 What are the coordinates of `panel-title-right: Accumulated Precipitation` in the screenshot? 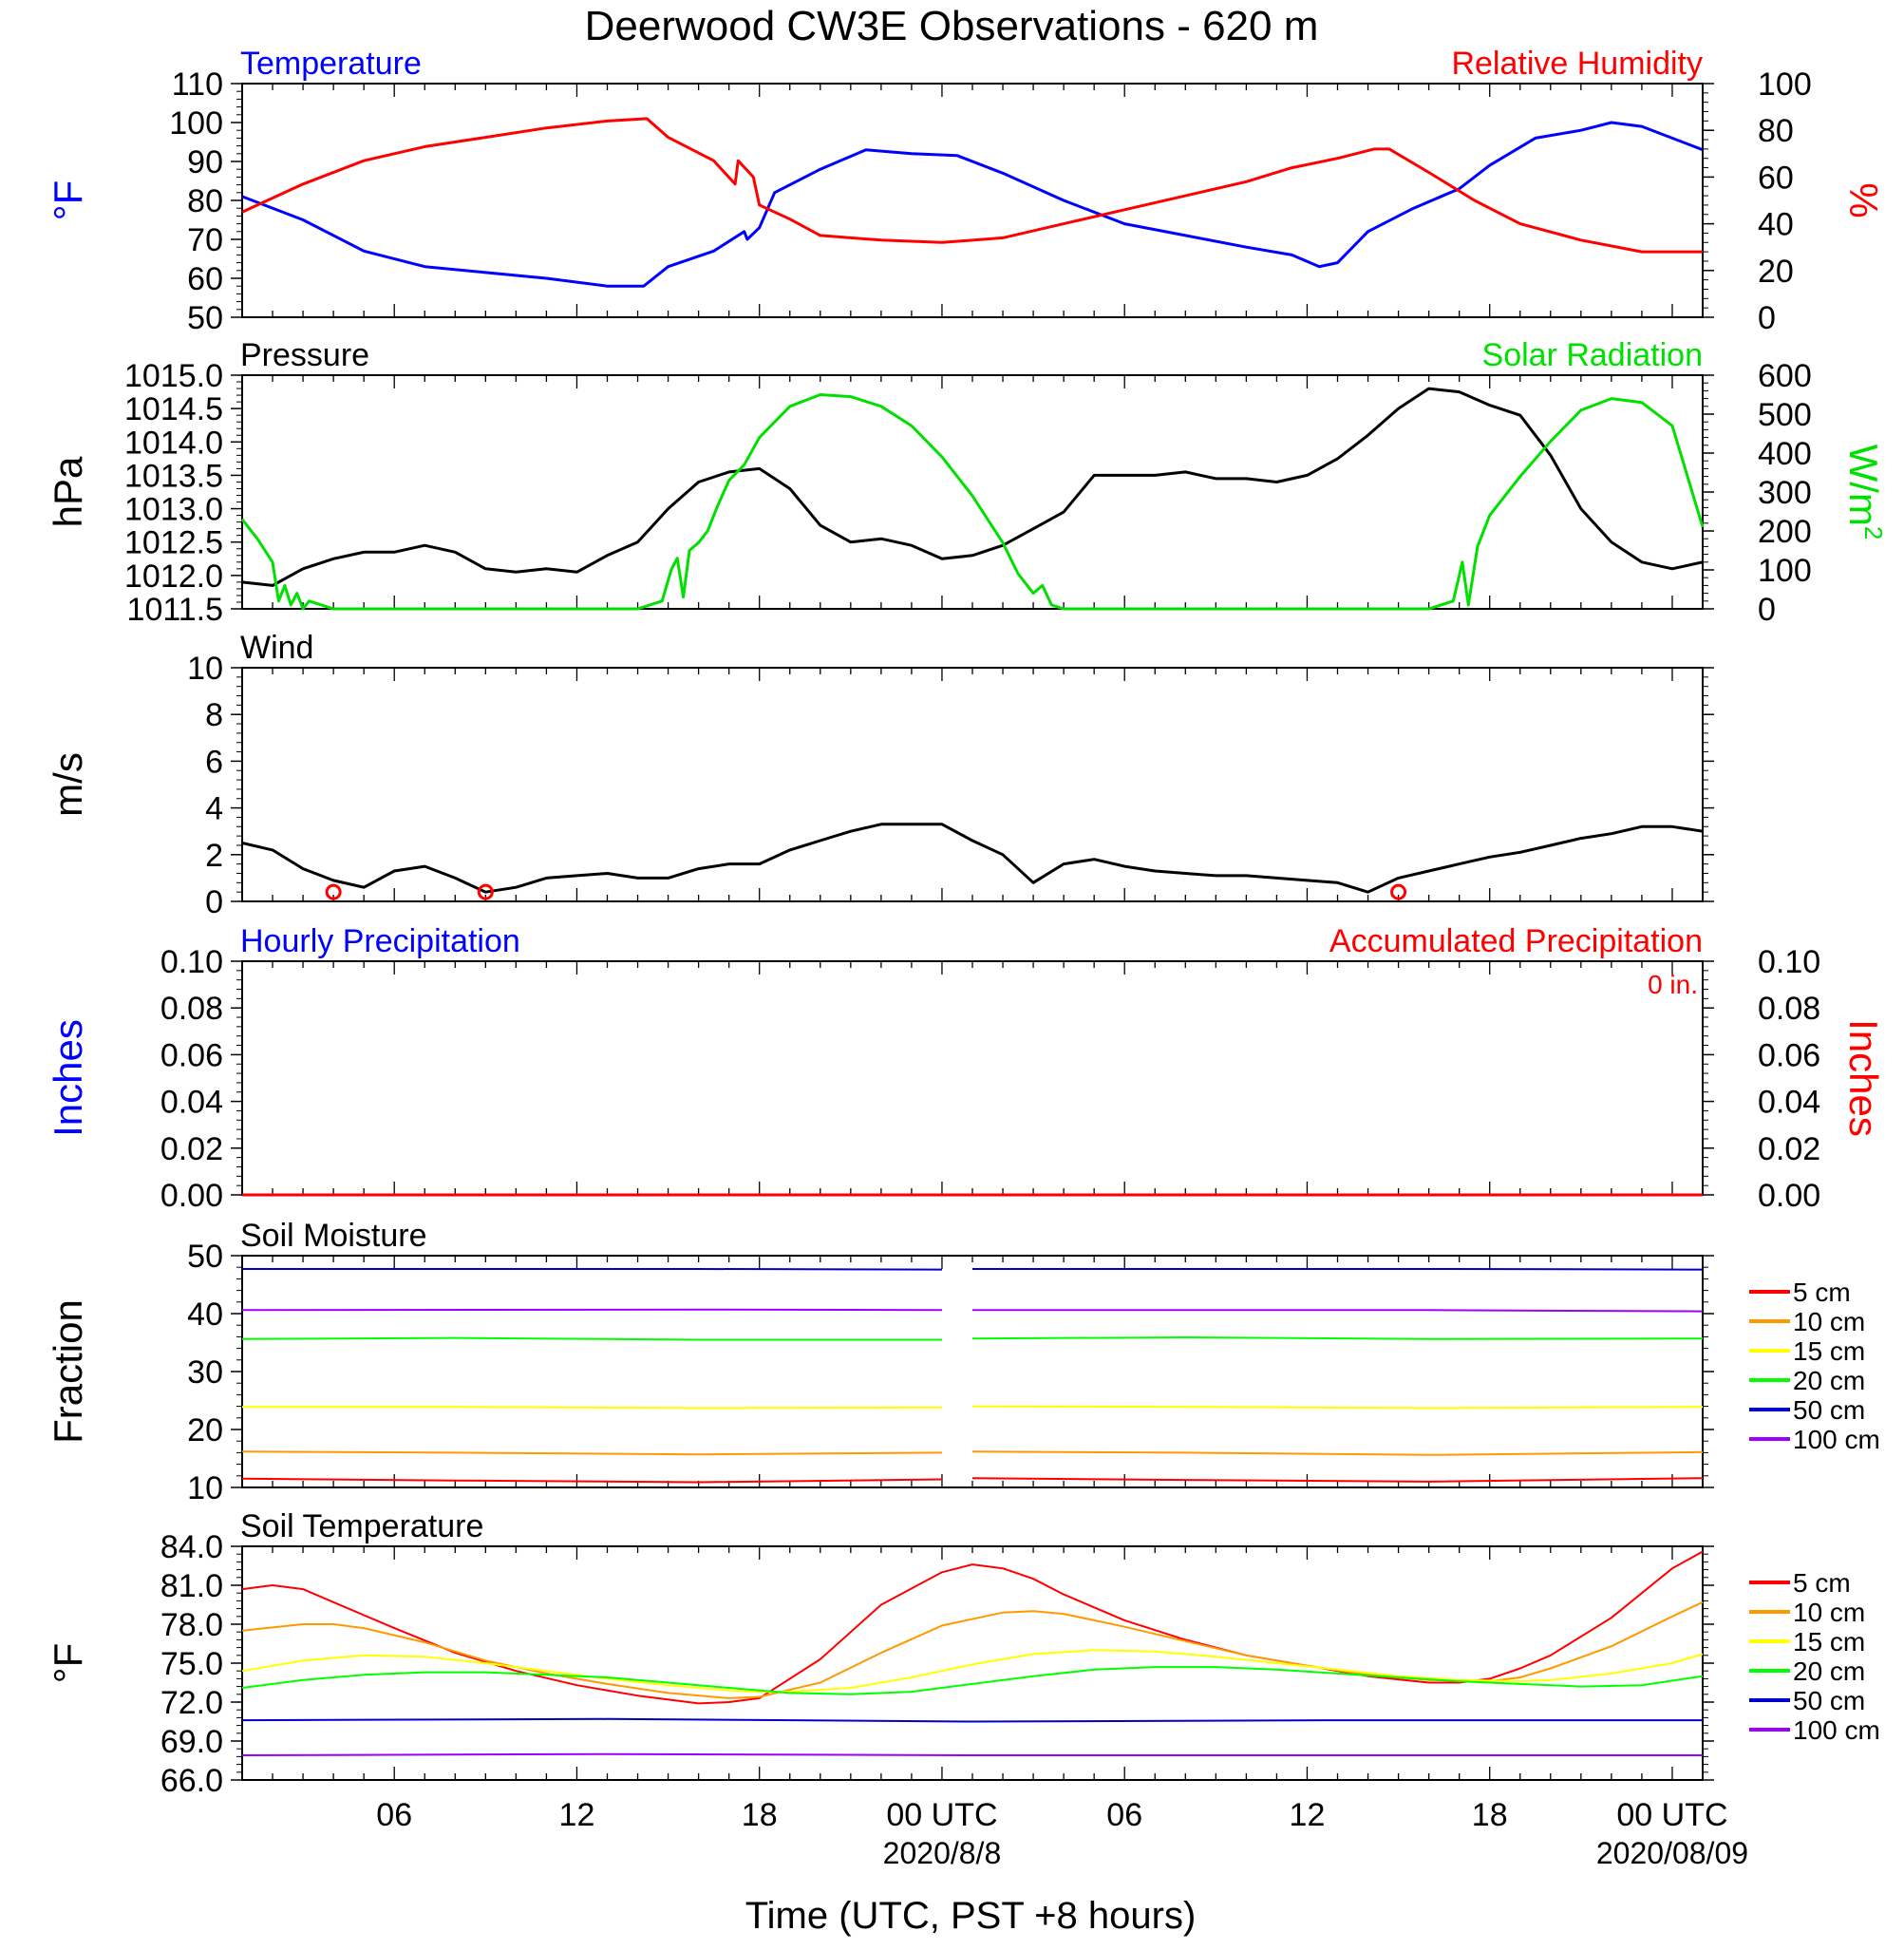 It's located at (1516, 941).